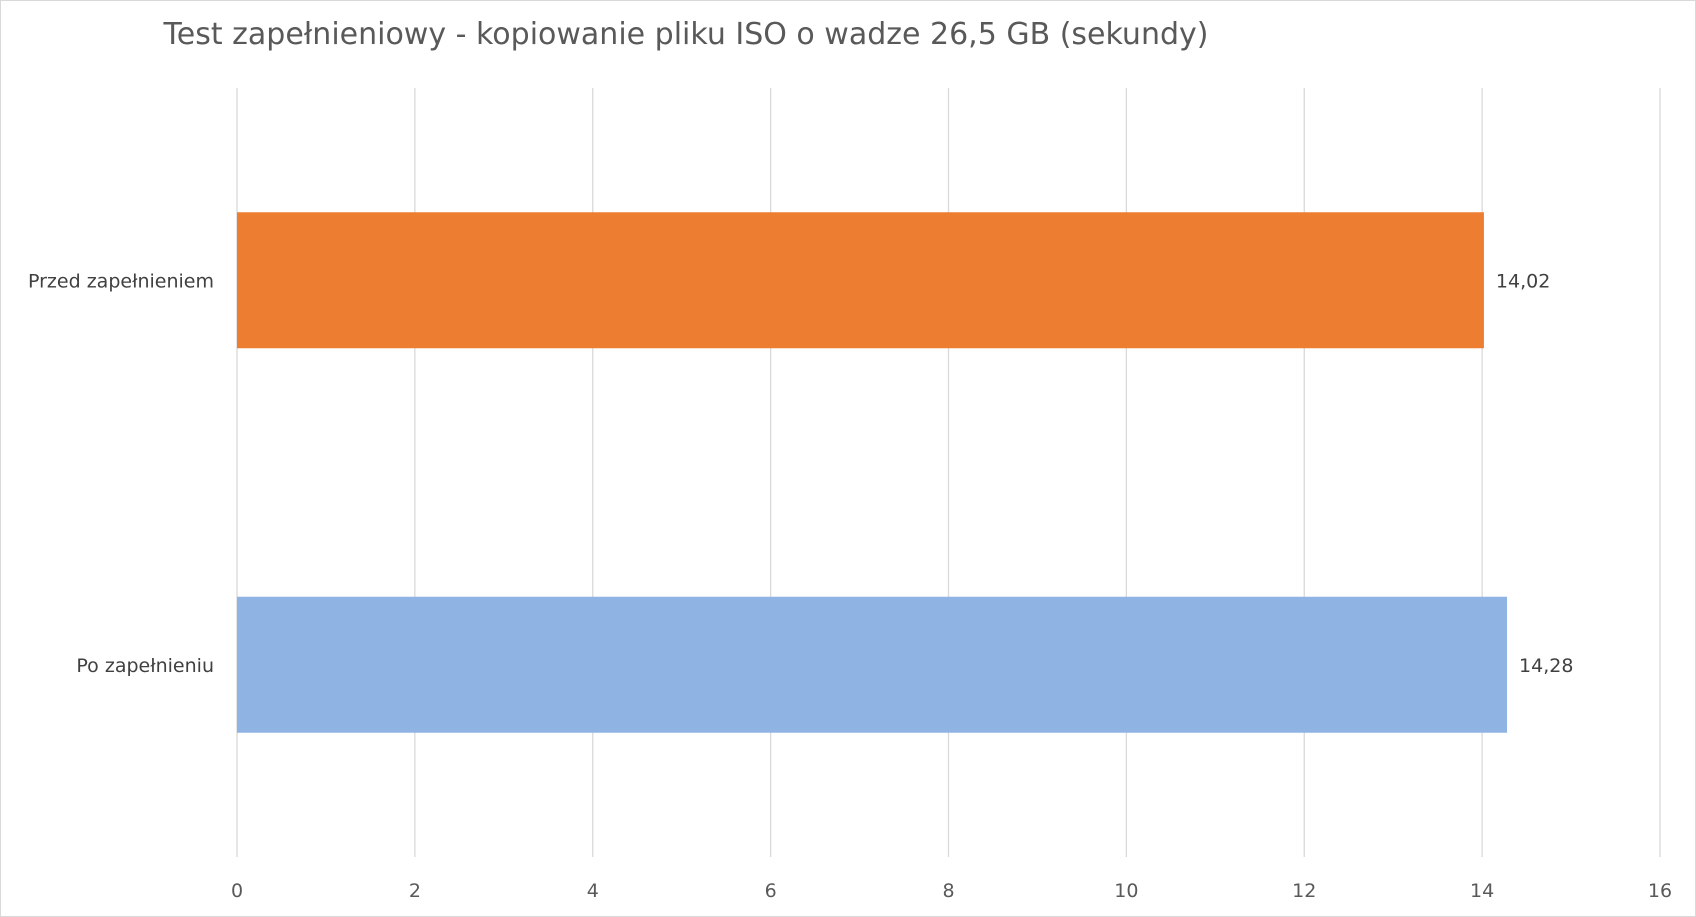 The width and height of the screenshot is (1696, 917). I want to click on x-tick-label: 8, so click(948, 891).